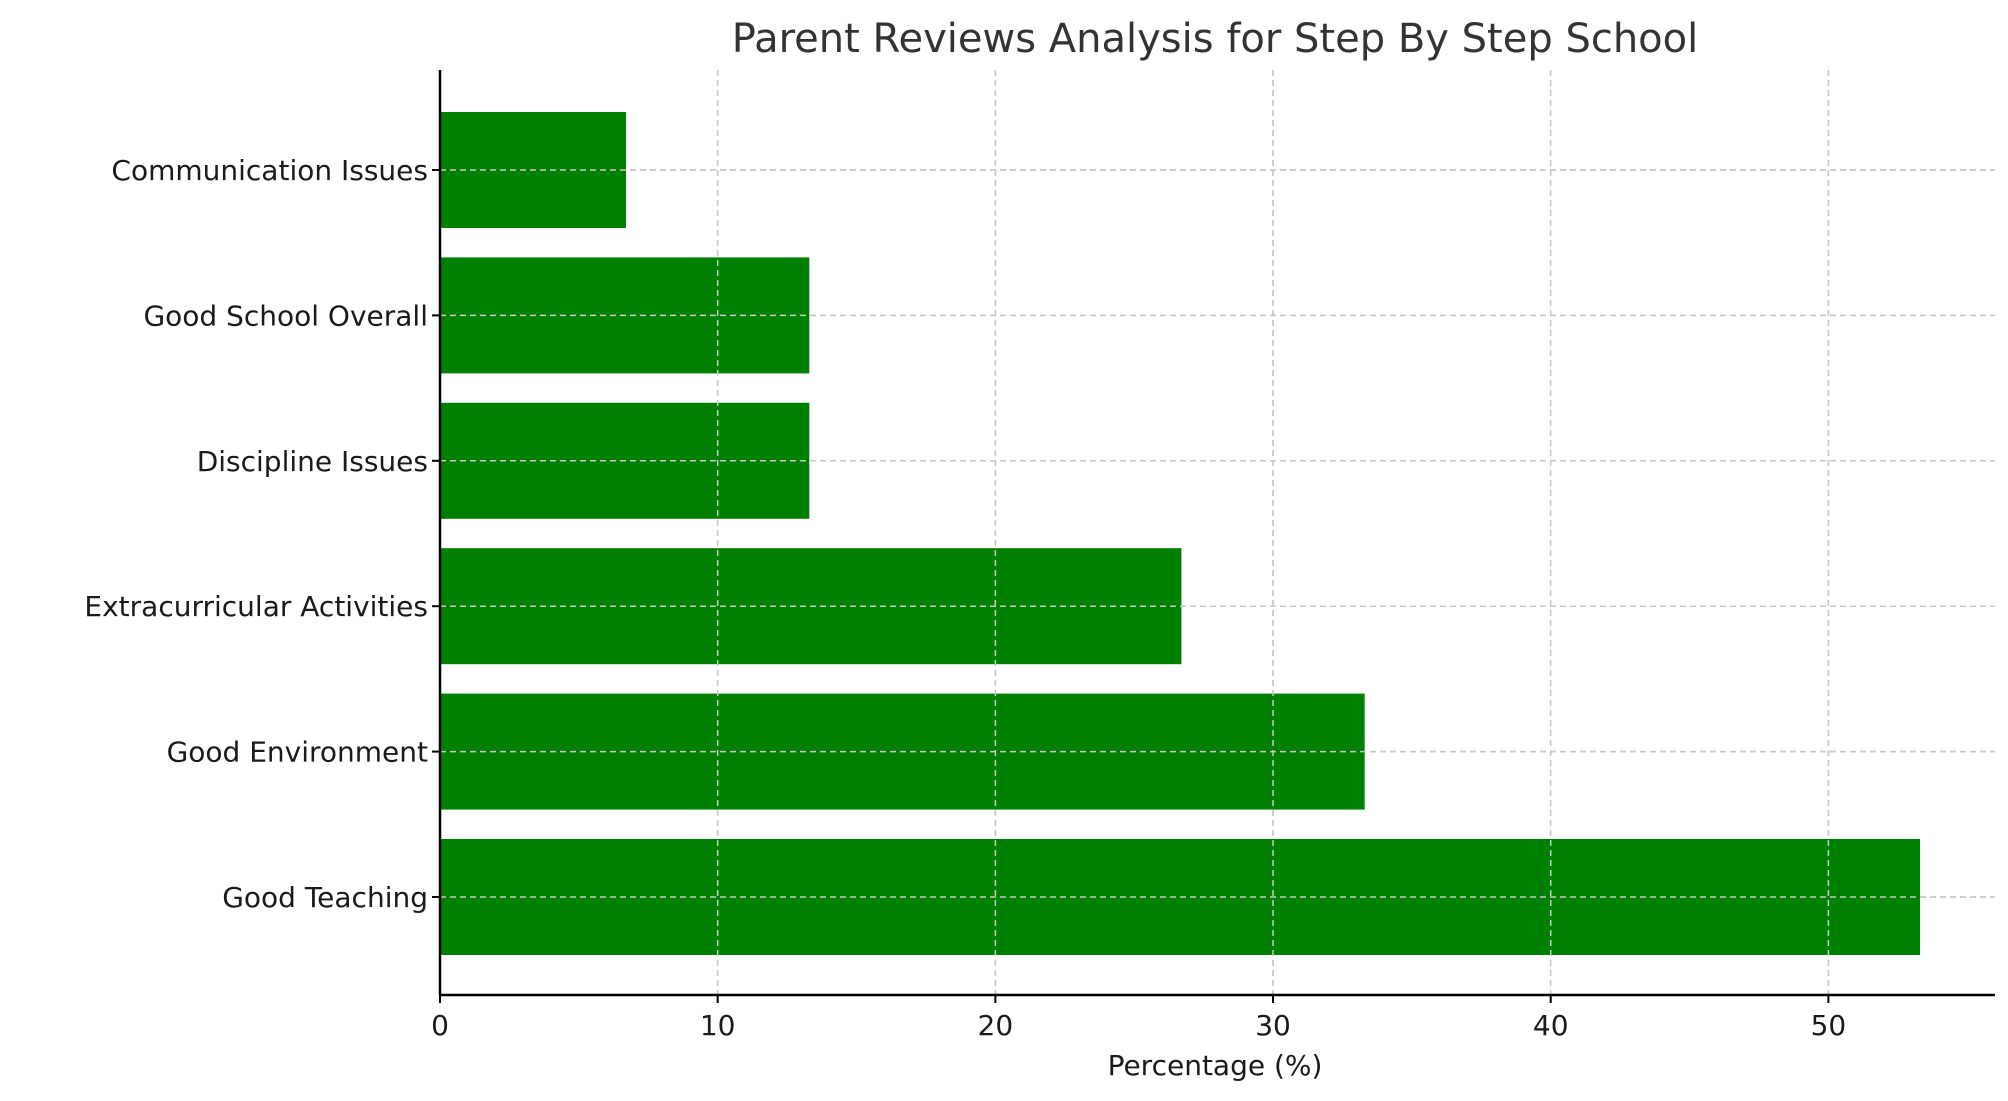  What do you see at coordinates (996, 1025) in the screenshot?
I see `x-tick-label: 20` at bounding box center [996, 1025].